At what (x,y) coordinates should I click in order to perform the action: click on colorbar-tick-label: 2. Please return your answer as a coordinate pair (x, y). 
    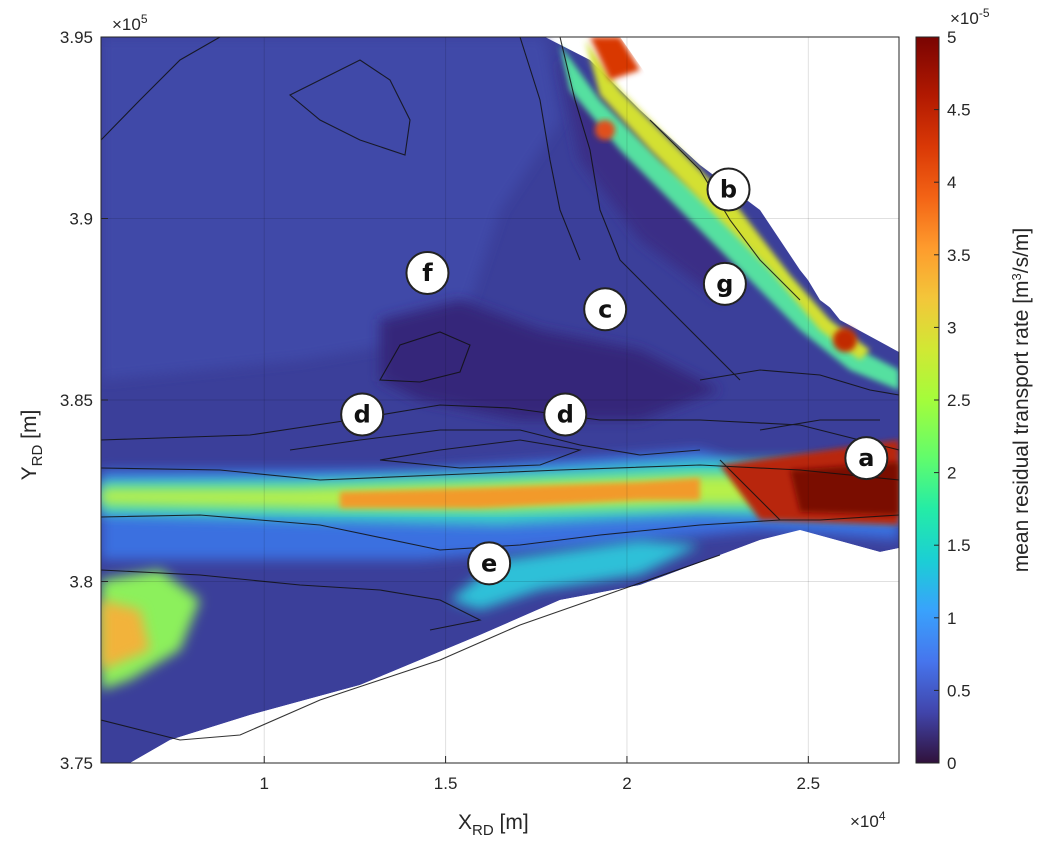
    Looking at the image, I should click on (951, 473).